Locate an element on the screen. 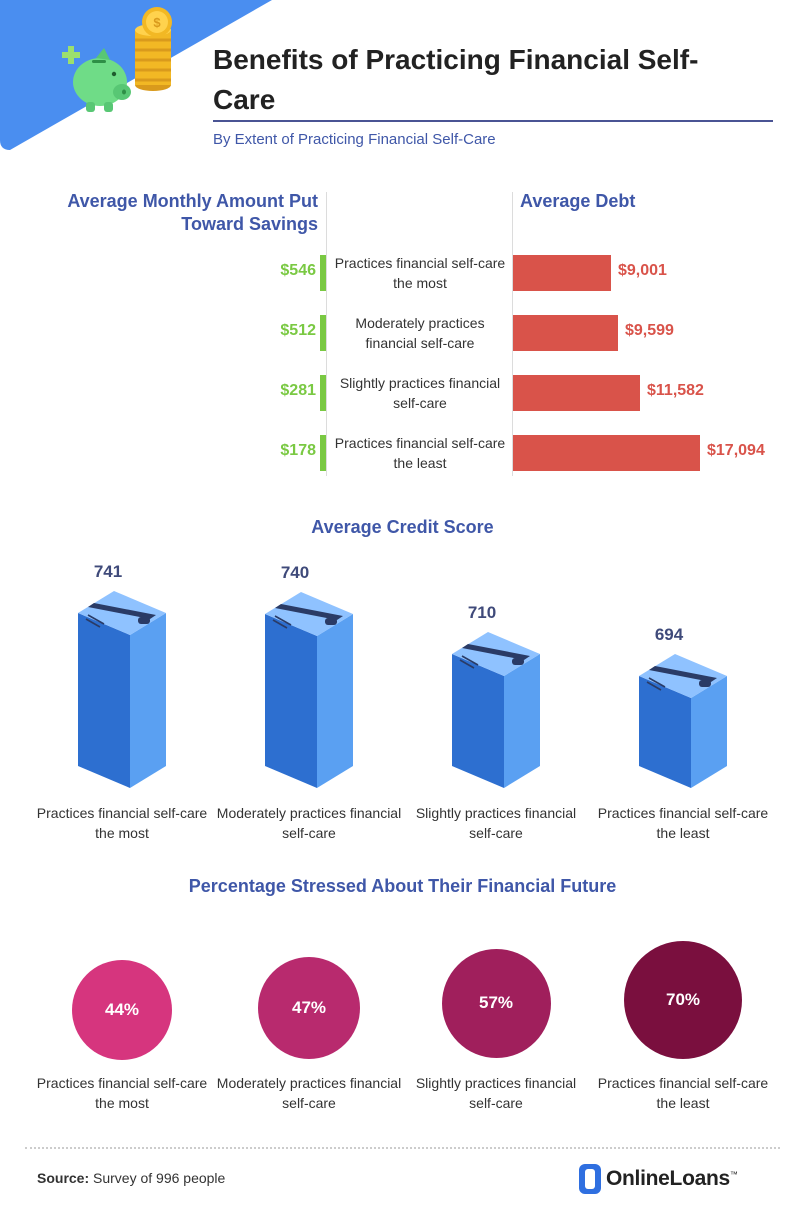 This screenshot has height=1218, width=805. credit-chart-title: Average Credit Score is located at coordinates (402, 527).